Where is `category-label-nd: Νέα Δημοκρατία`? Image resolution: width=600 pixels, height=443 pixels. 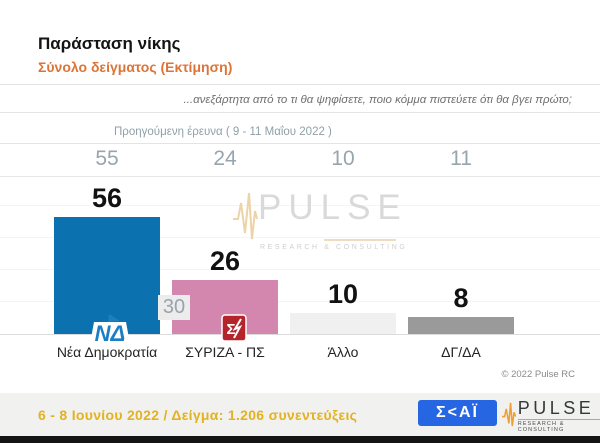
category-label-nd: Νέα Δημοκρατία is located at coordinates (107, 352).